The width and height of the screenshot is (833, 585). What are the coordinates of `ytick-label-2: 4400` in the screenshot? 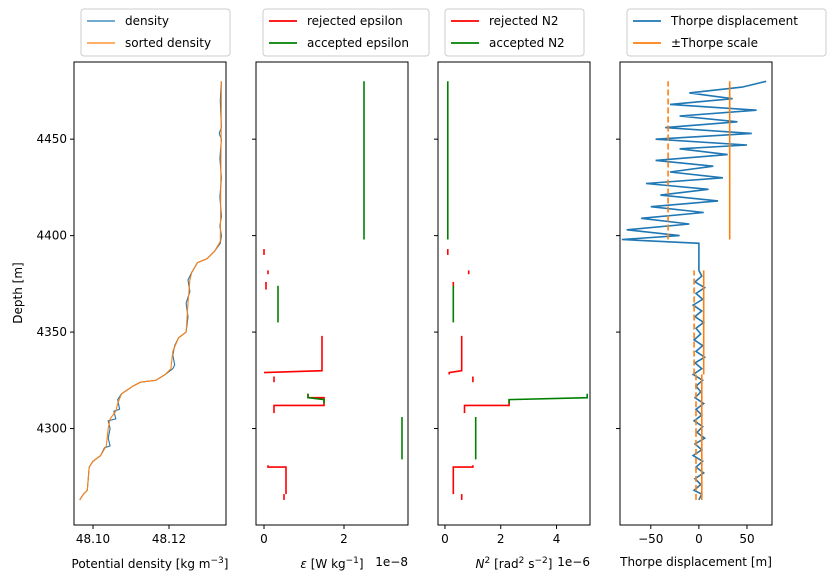 It's located at (51, 236).